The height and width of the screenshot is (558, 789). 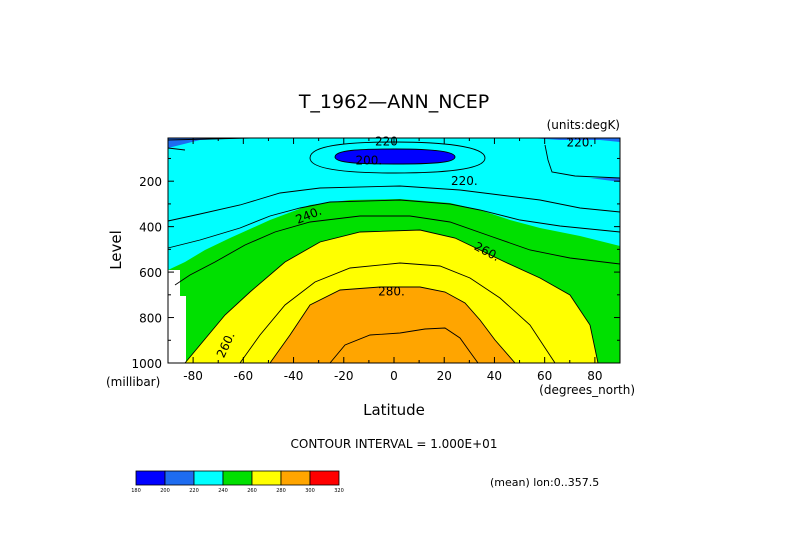 I want to click on mean-text: (mean) lon:0..357.5, so click(x=544, y=482).